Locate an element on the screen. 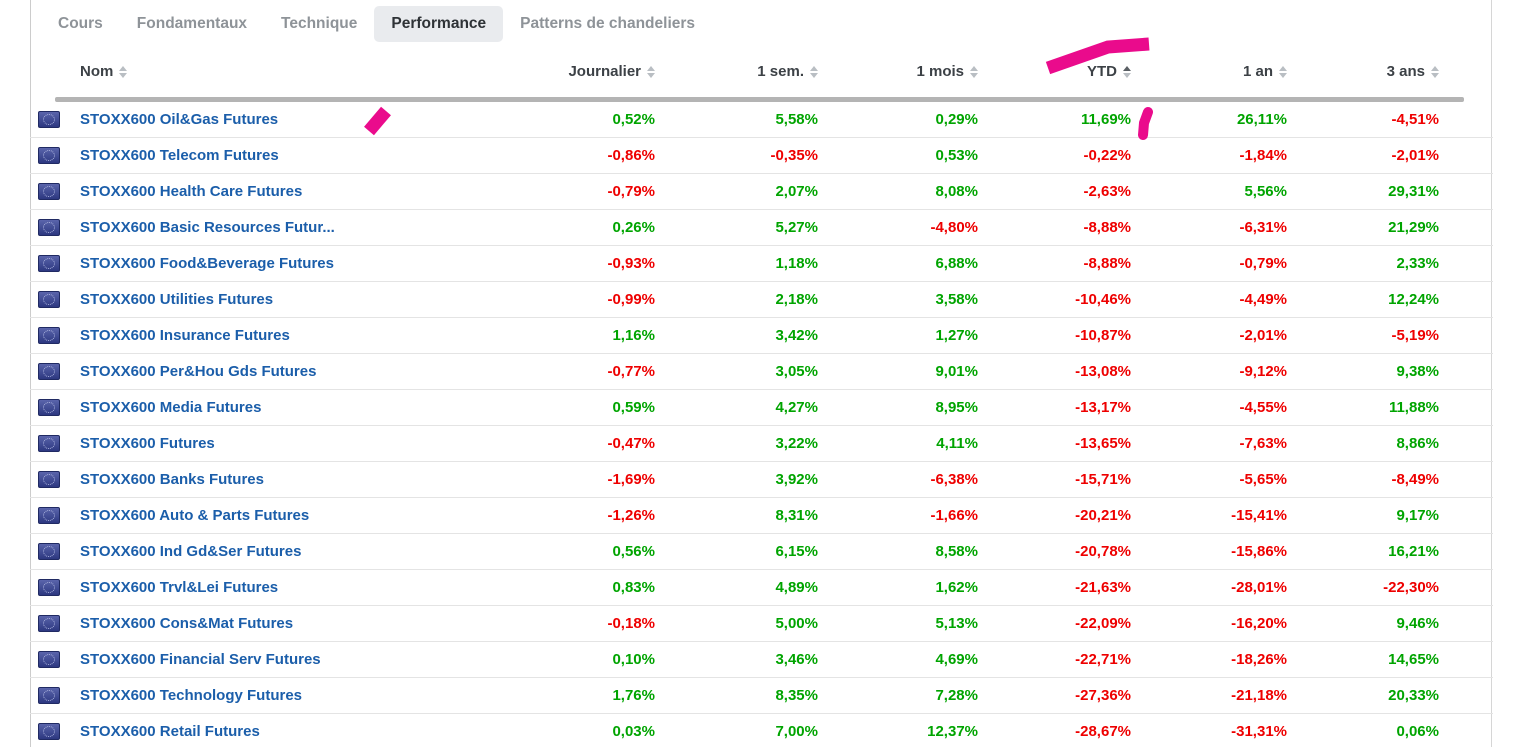 The height and width of the screenshot is (747, 1514). value-ytd: -10,87% is located at coordinates (1103, 335).